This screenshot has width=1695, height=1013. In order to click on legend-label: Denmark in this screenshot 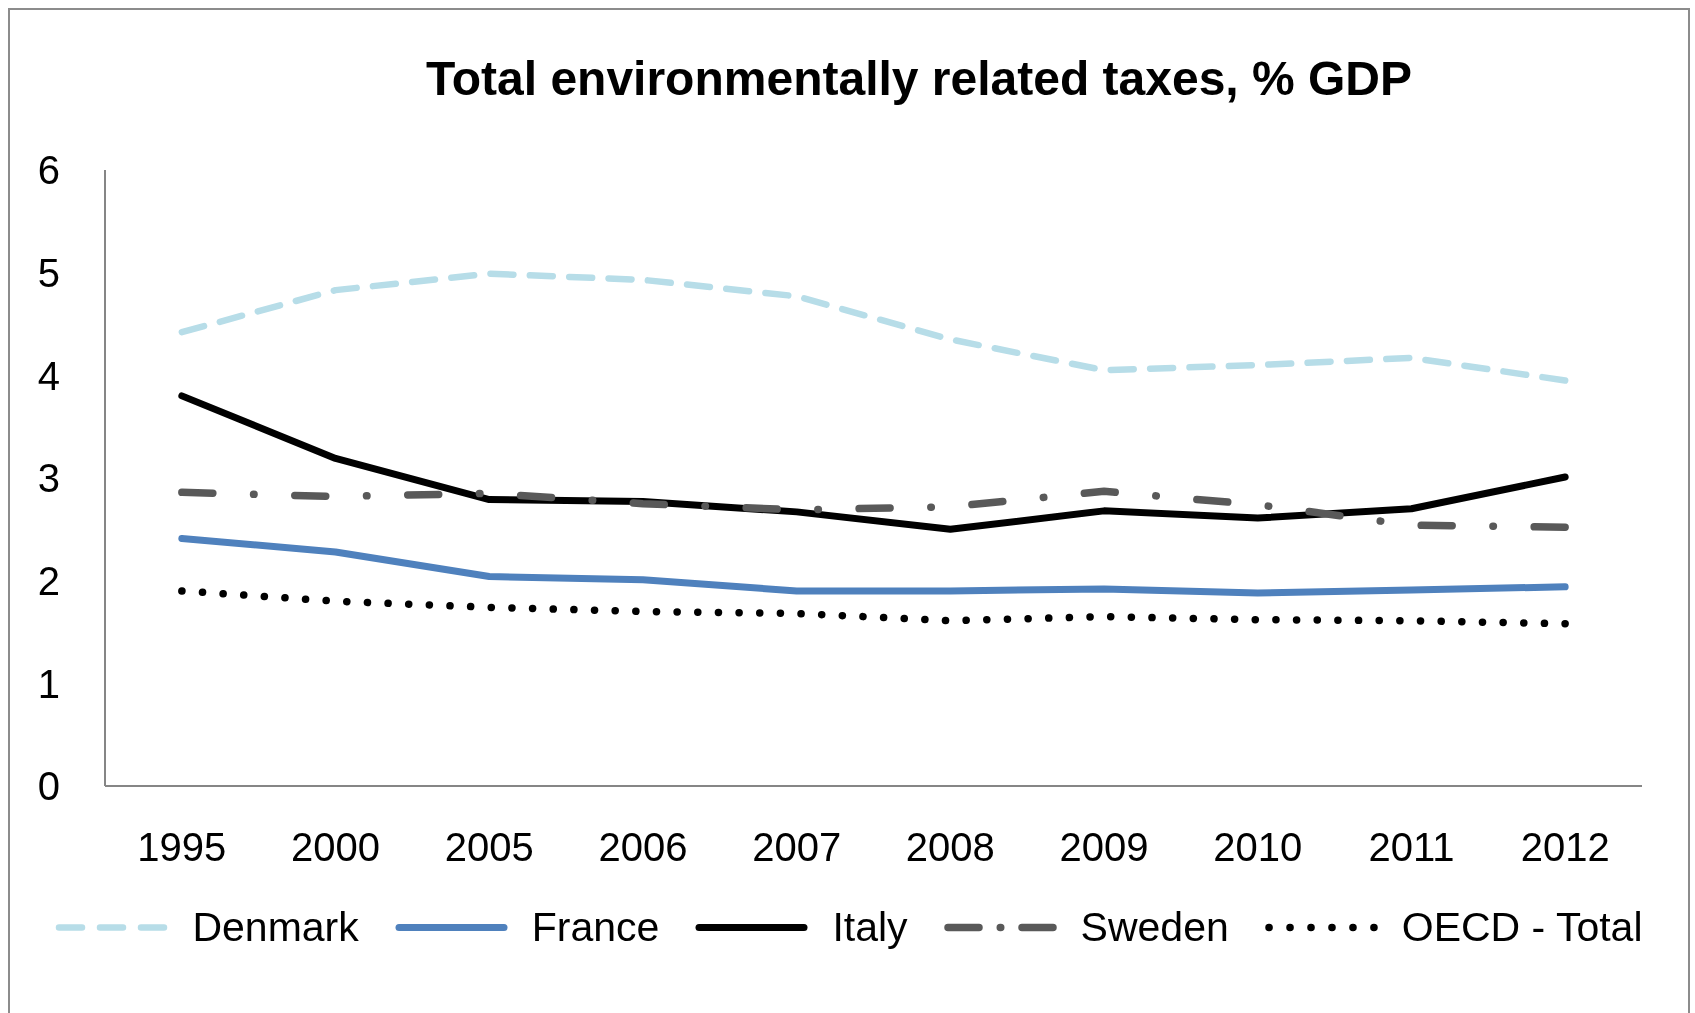, I will do `click(275, 926)`.